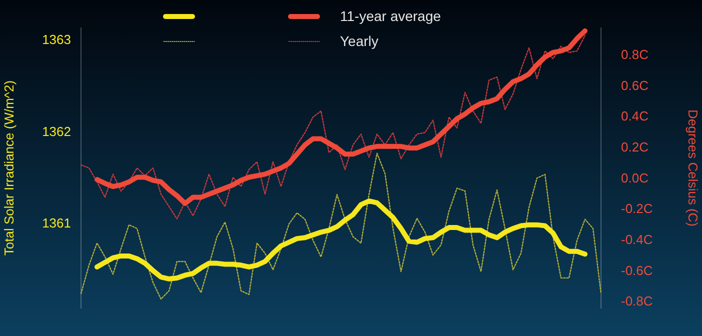 The height and width of the screenshot is (336, 702). I want to click on legend-label: 11-year average, so click(390, 16).